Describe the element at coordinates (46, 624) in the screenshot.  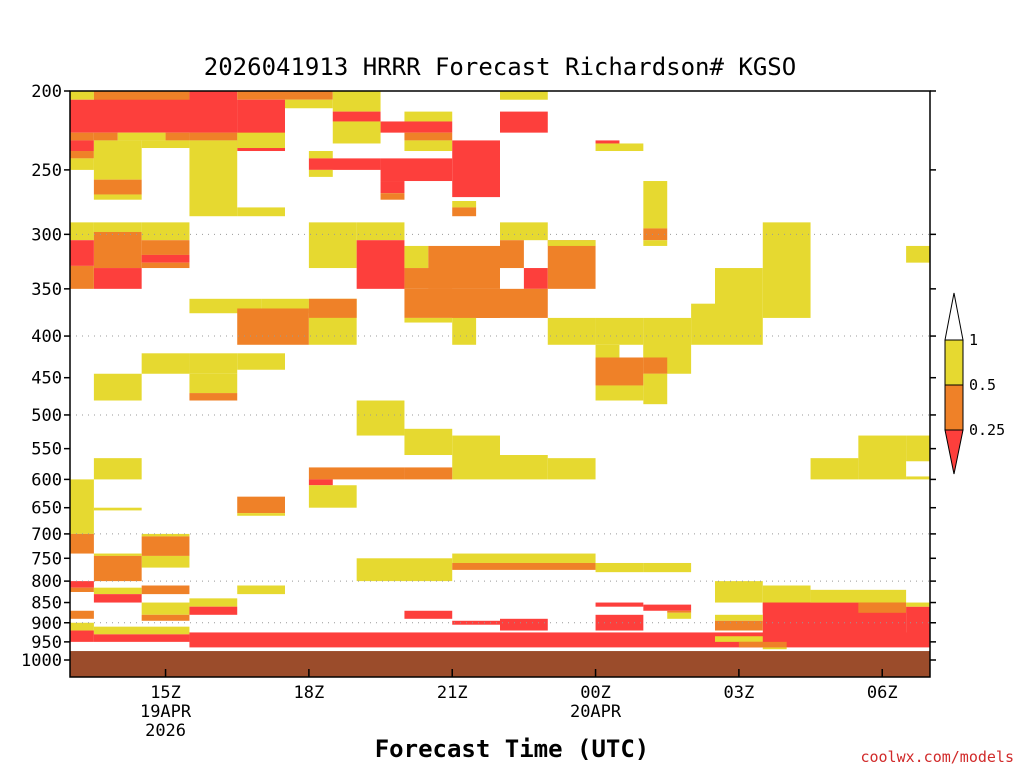
I see `y-tick-label: 900` at that location.